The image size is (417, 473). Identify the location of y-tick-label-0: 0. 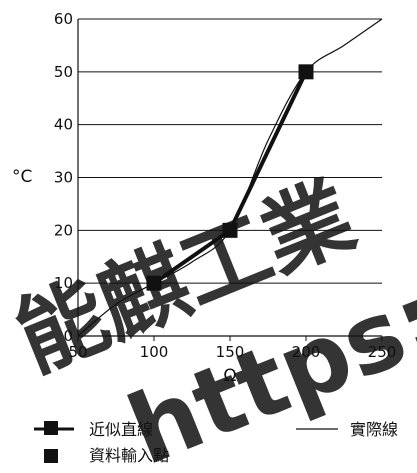
(68, 336).